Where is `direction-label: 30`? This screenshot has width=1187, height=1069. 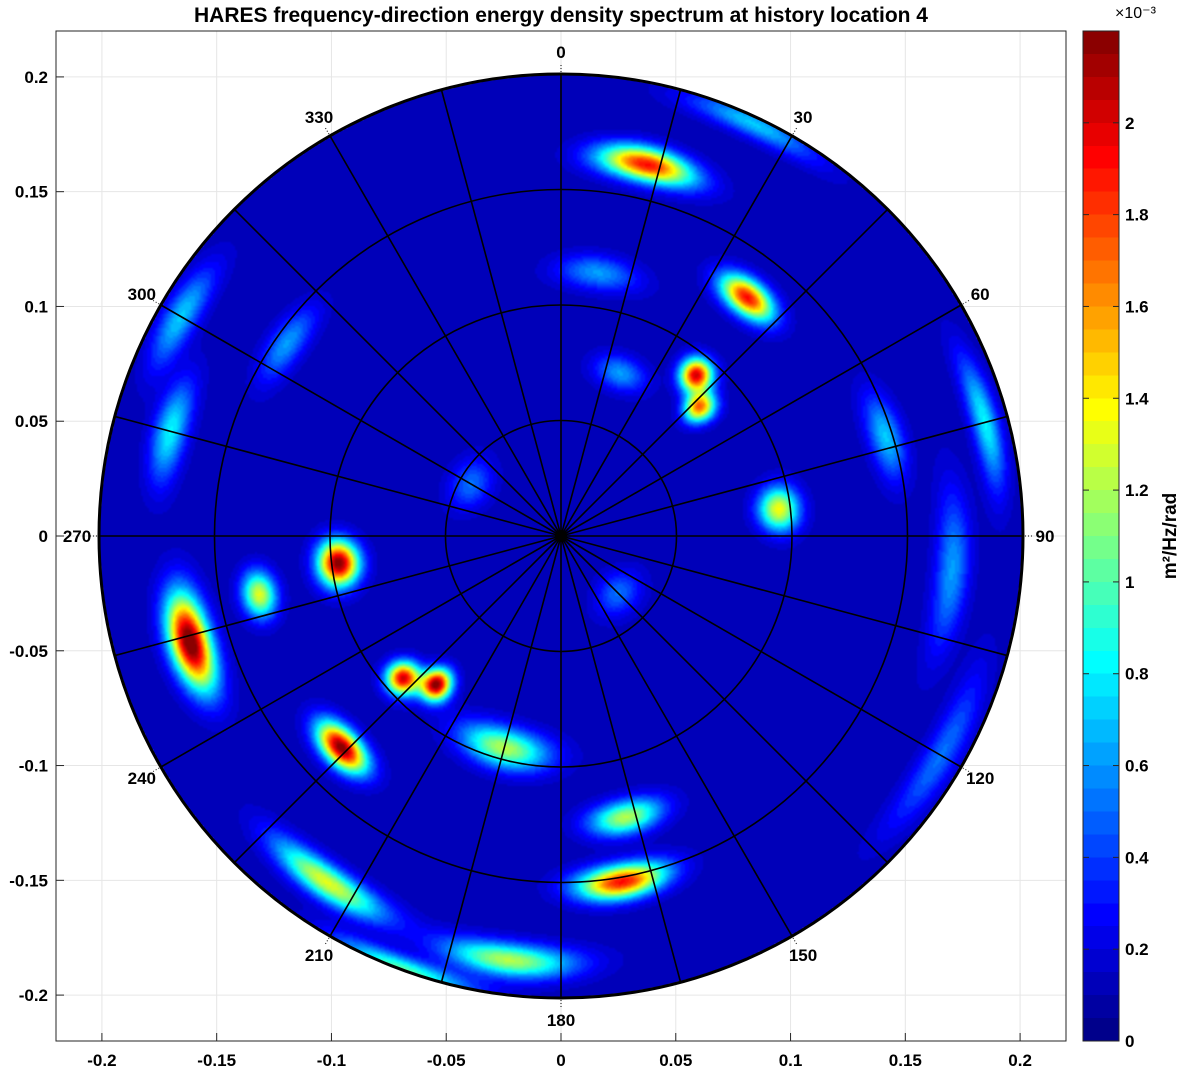
direction-label: 30 is located at coordinates (803, 117).